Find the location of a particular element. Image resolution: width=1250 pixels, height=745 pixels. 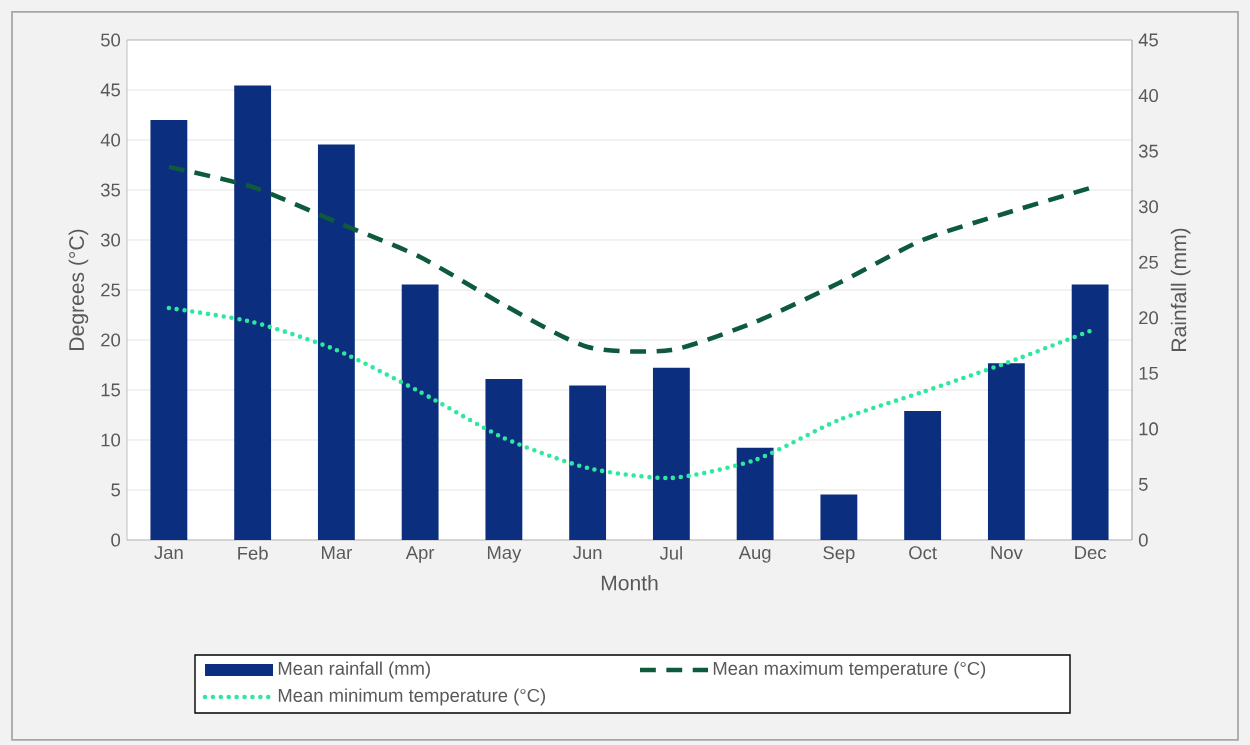

y2-tick-label: 40 is located at coordinates (1148, 96).